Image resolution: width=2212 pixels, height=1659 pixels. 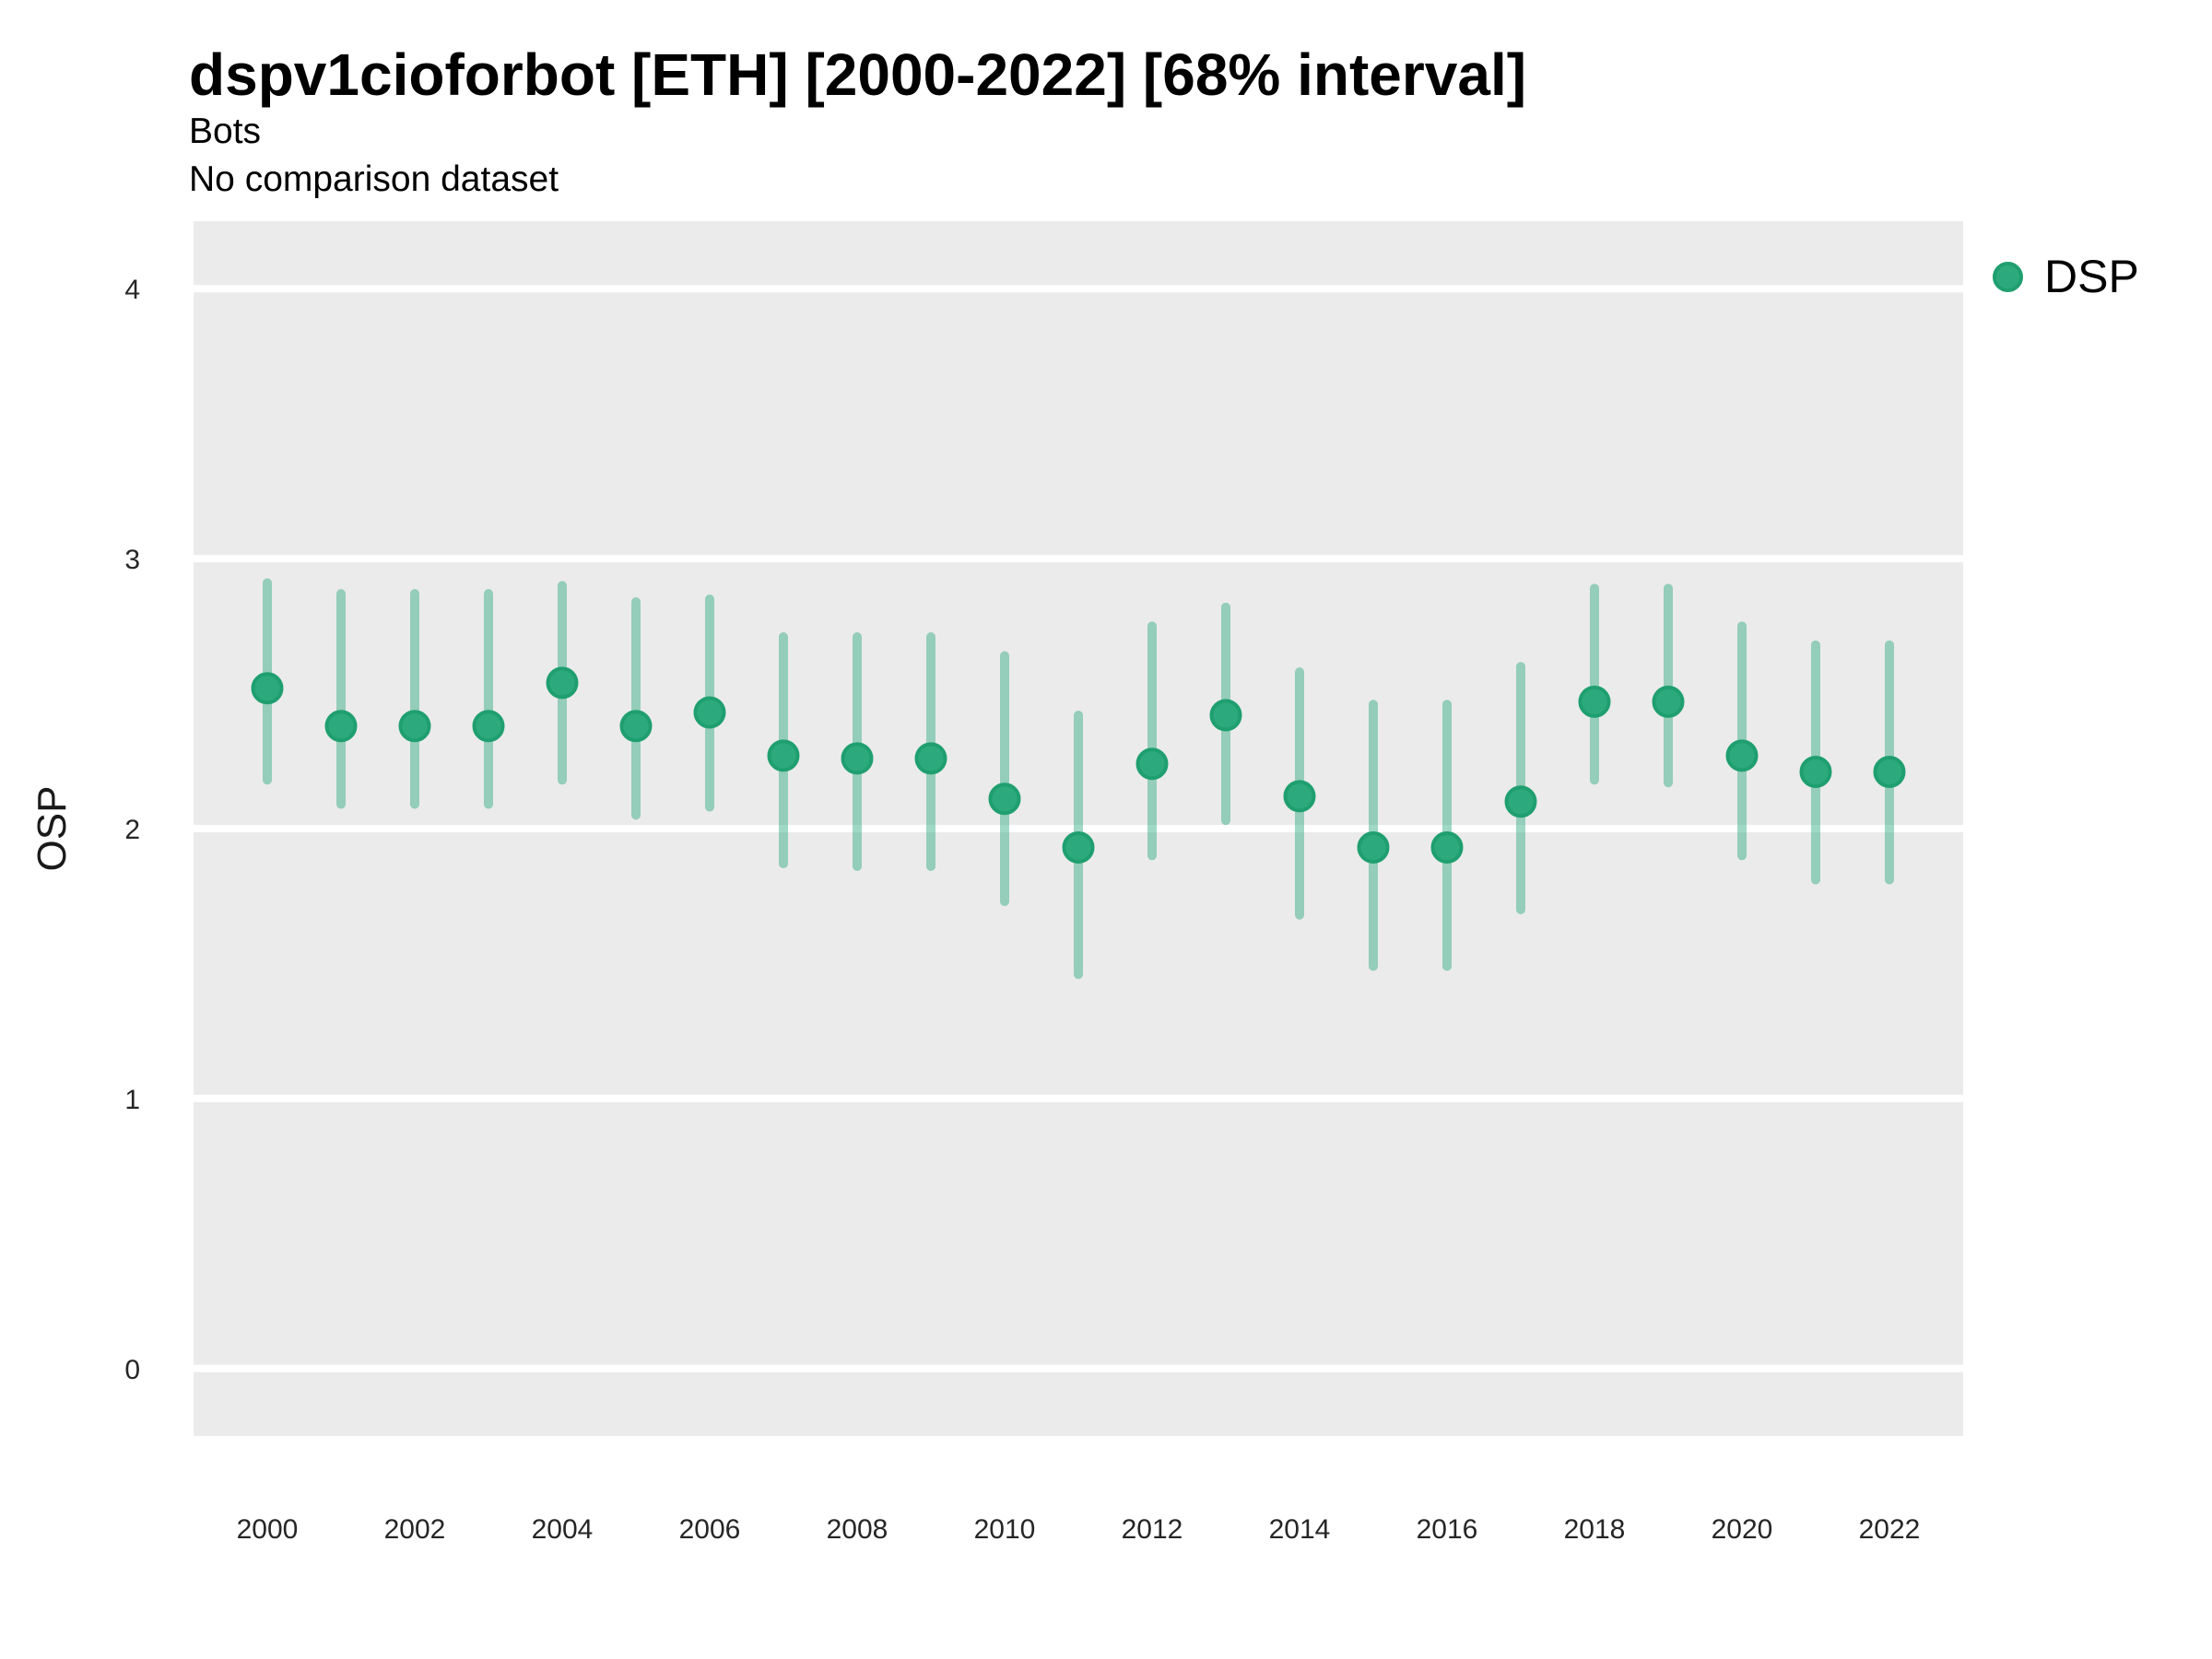 I want to click on x-tick-label: 2000, so click(x=268, y=1529).